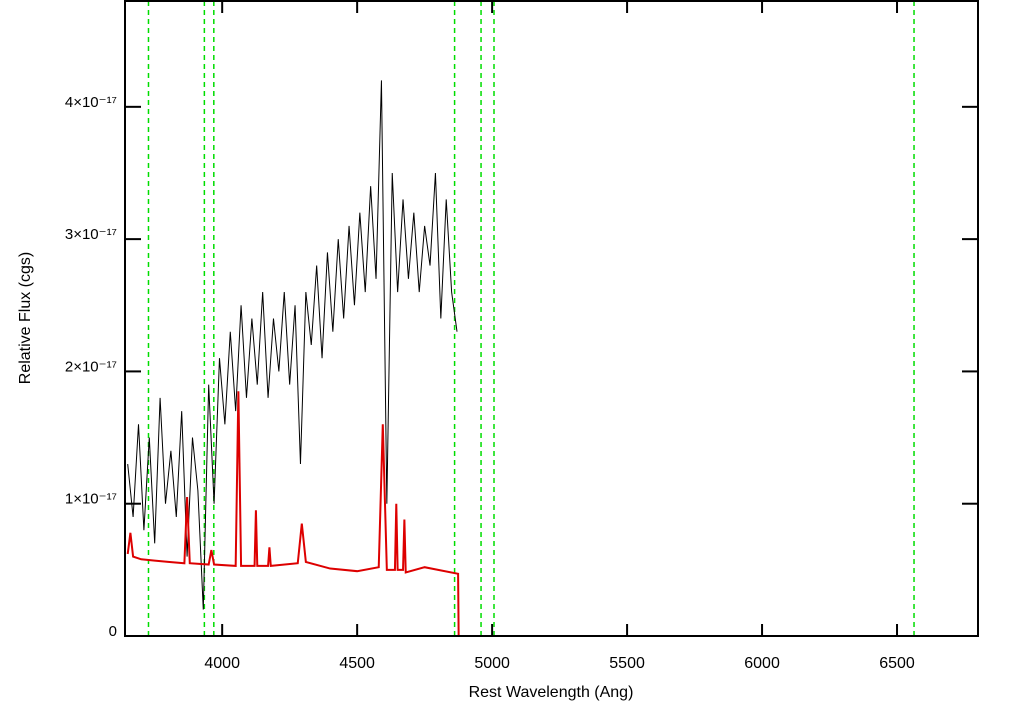  Describe the element at coordinates (762, 663) in the screenshot. I see `x-tick-label: 6000` at that location.